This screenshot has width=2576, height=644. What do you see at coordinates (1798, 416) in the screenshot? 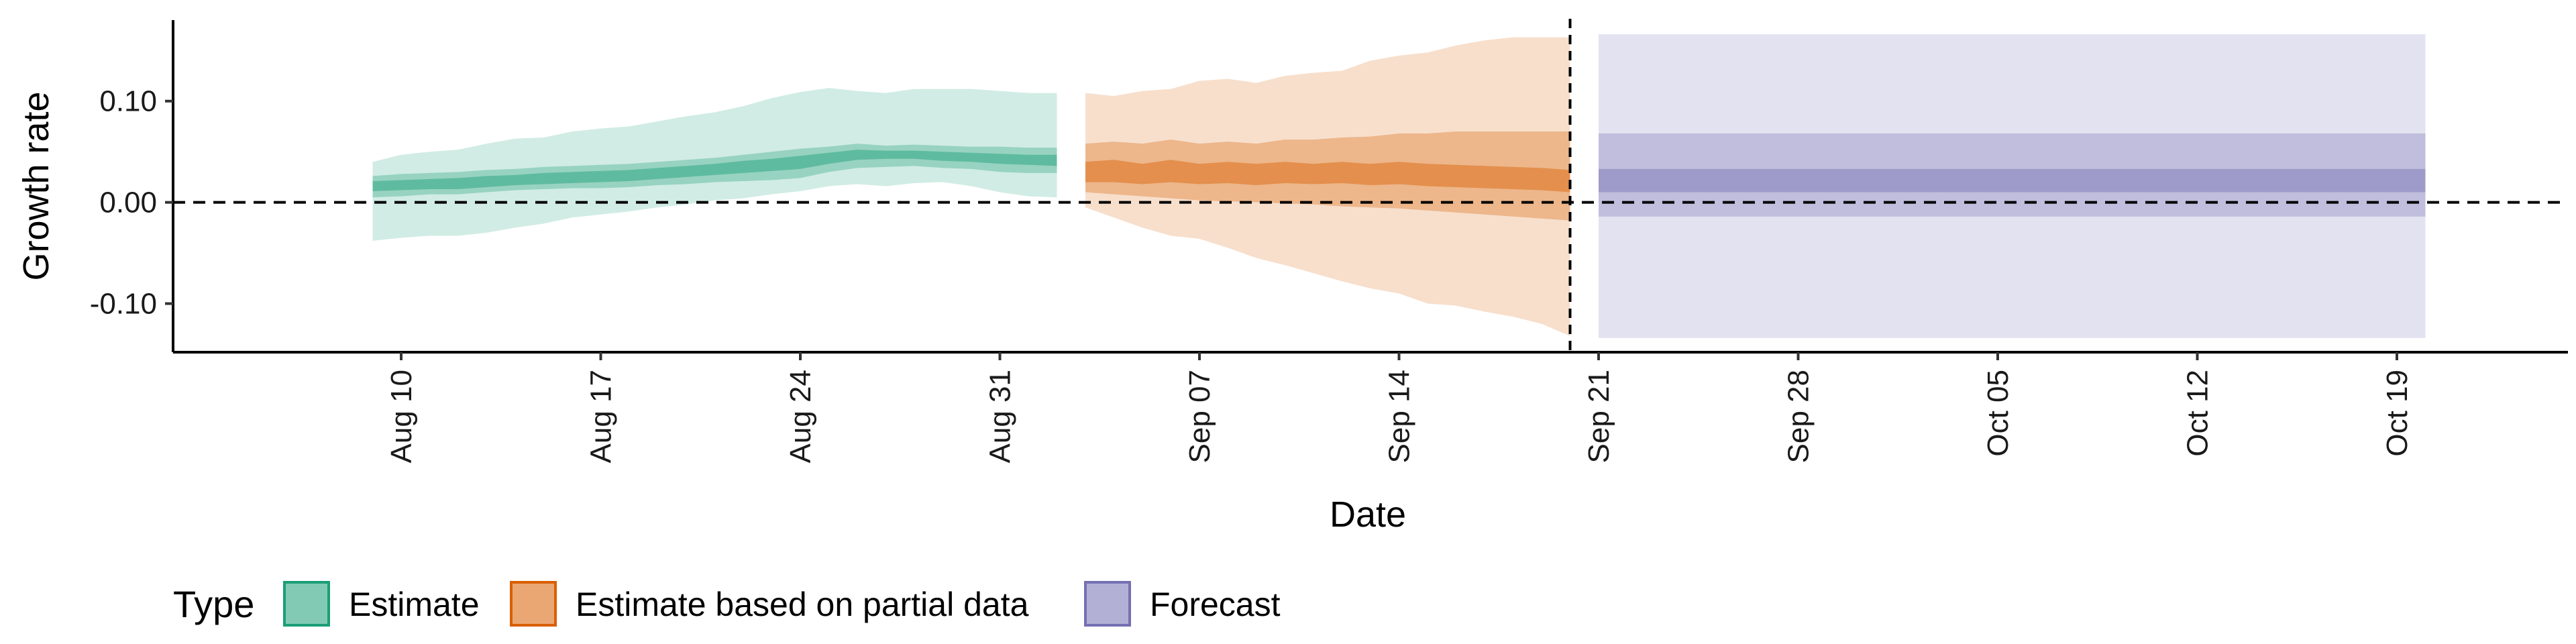
I see `x-tick-label: Sep 28` at bounding box center [1798, 416].